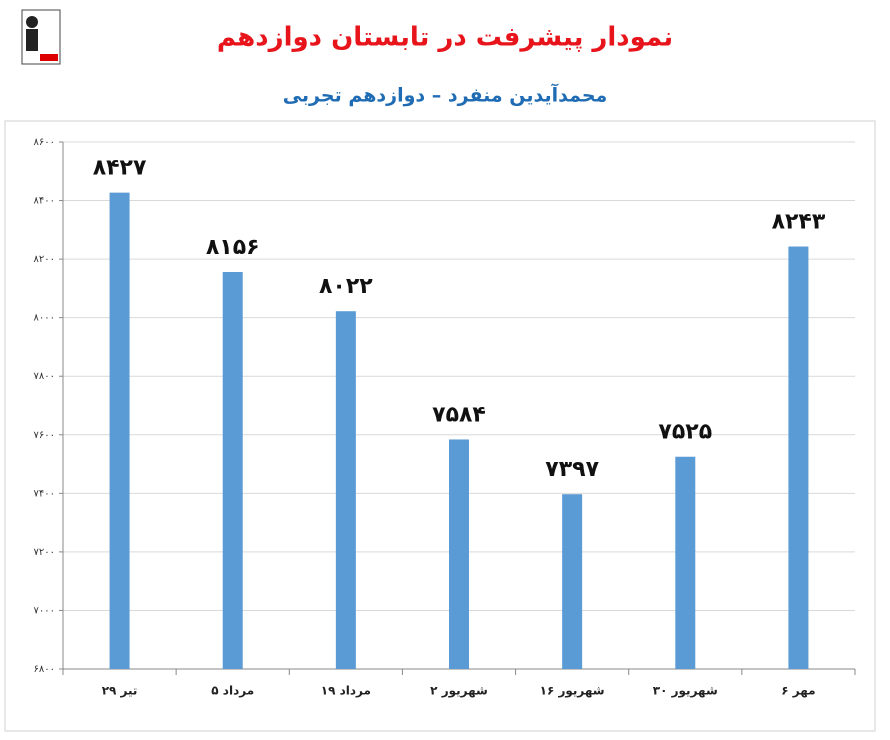  Describe the element at coordinates (120, 168) in the screenshot. I see `value-label: ۸۴۲۷` at that location.